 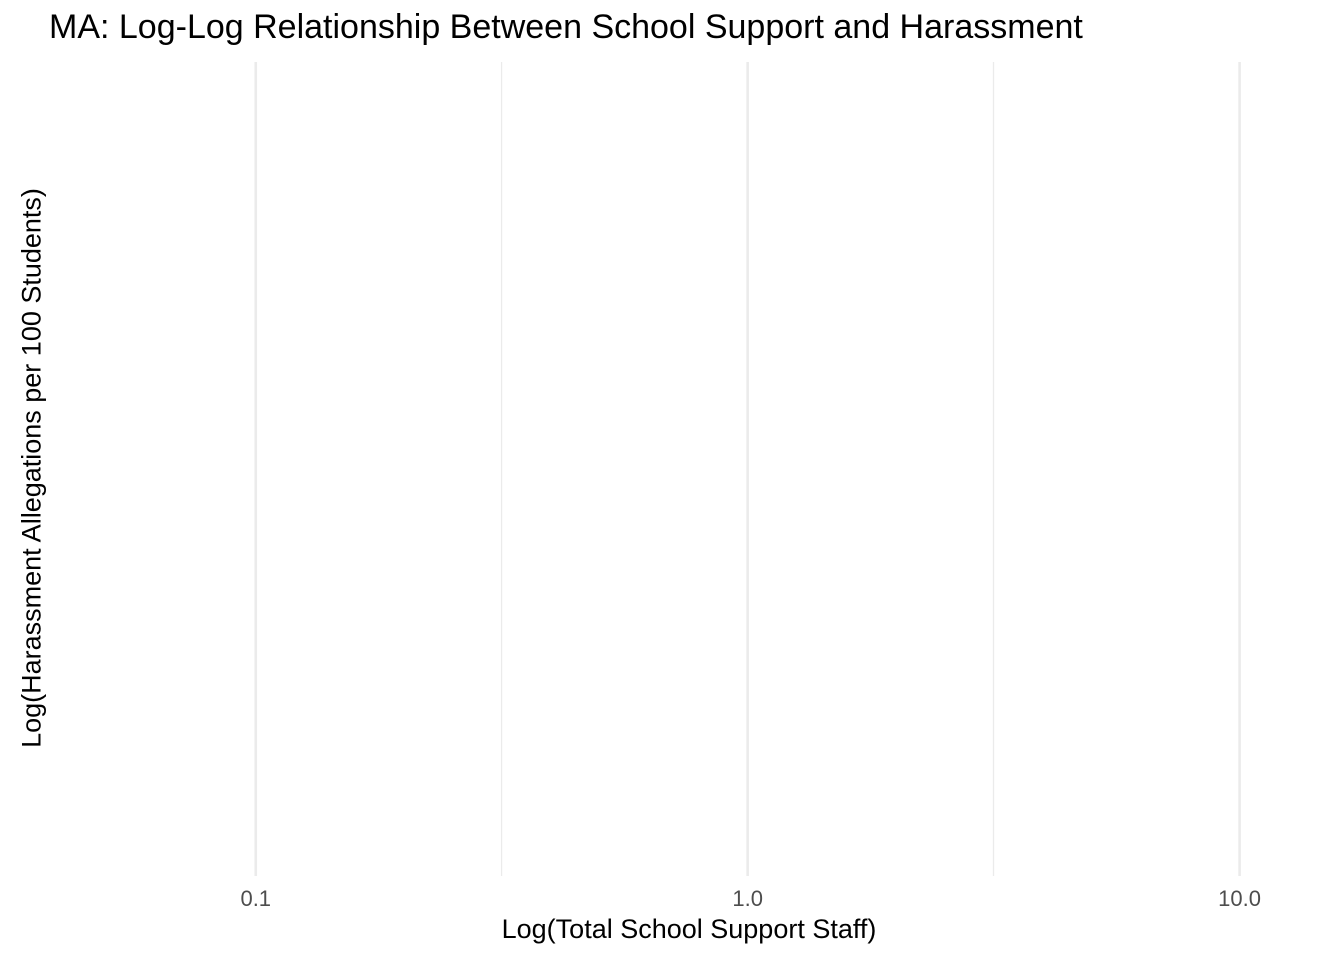 I want to click on x-tick-label: 10.0, so click(x=1239, y=898).